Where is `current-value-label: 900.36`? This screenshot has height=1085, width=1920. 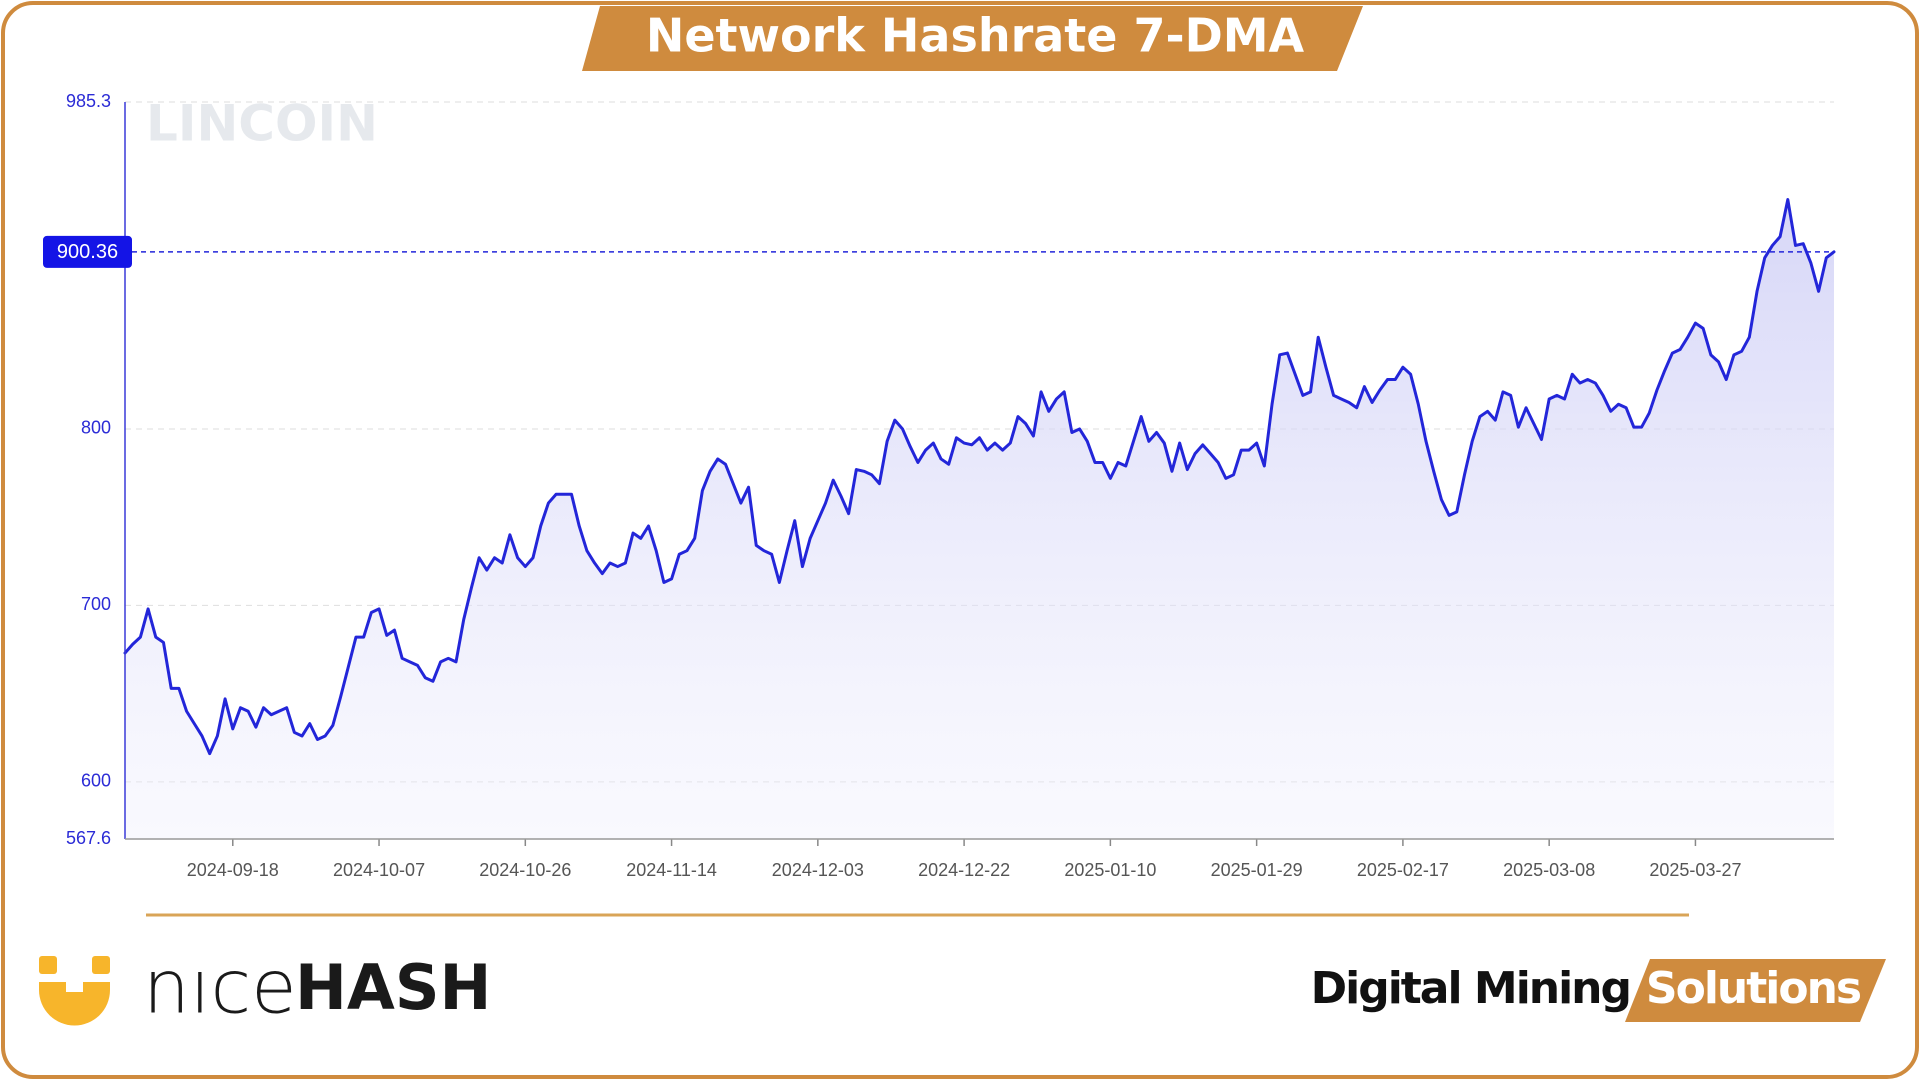 current-value-label: 900.36 is located at coordinates (87, 252).